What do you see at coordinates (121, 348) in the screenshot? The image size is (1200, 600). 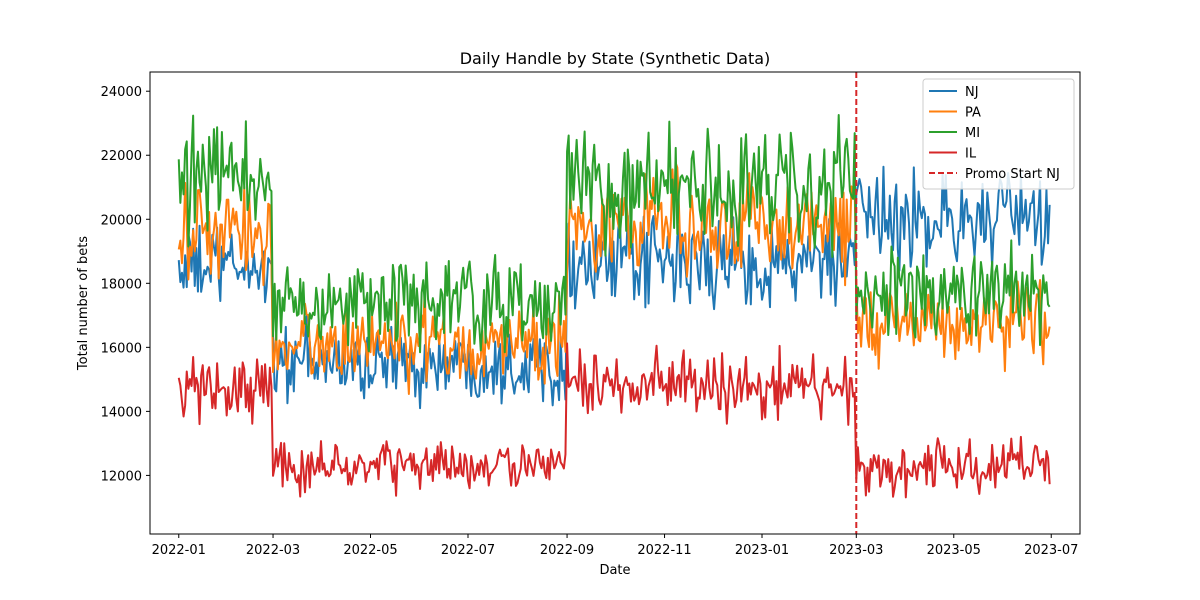 I see `y-tick-label: 16000` at bounding box center [121, 348].